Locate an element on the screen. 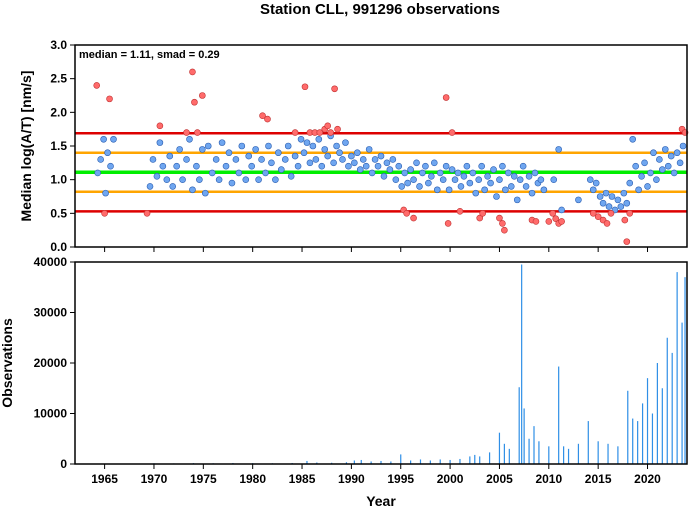  x-axis-label: Year is located at coordinates (381, 501).